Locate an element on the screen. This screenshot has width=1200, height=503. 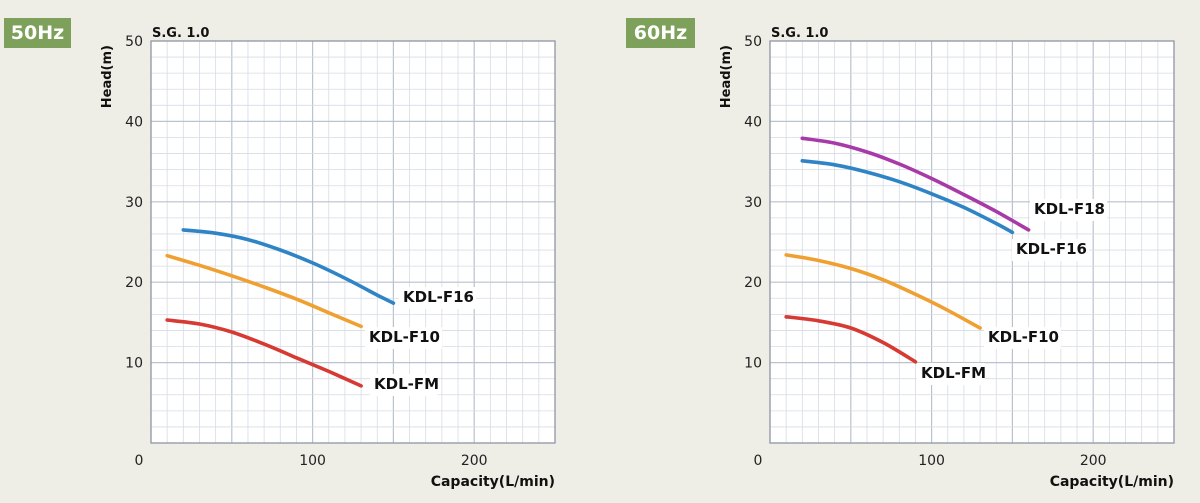
panel2-label-backing-kdl-f18 is located at coordinates (1069, 210).